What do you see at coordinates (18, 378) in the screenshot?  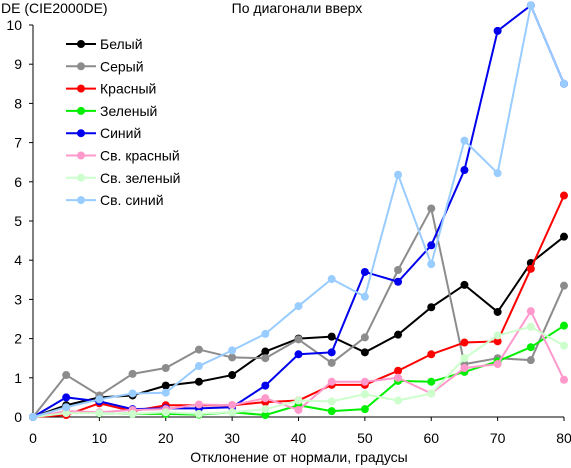 I see `y-tick-label: 1` at bounding box center [18, 378].